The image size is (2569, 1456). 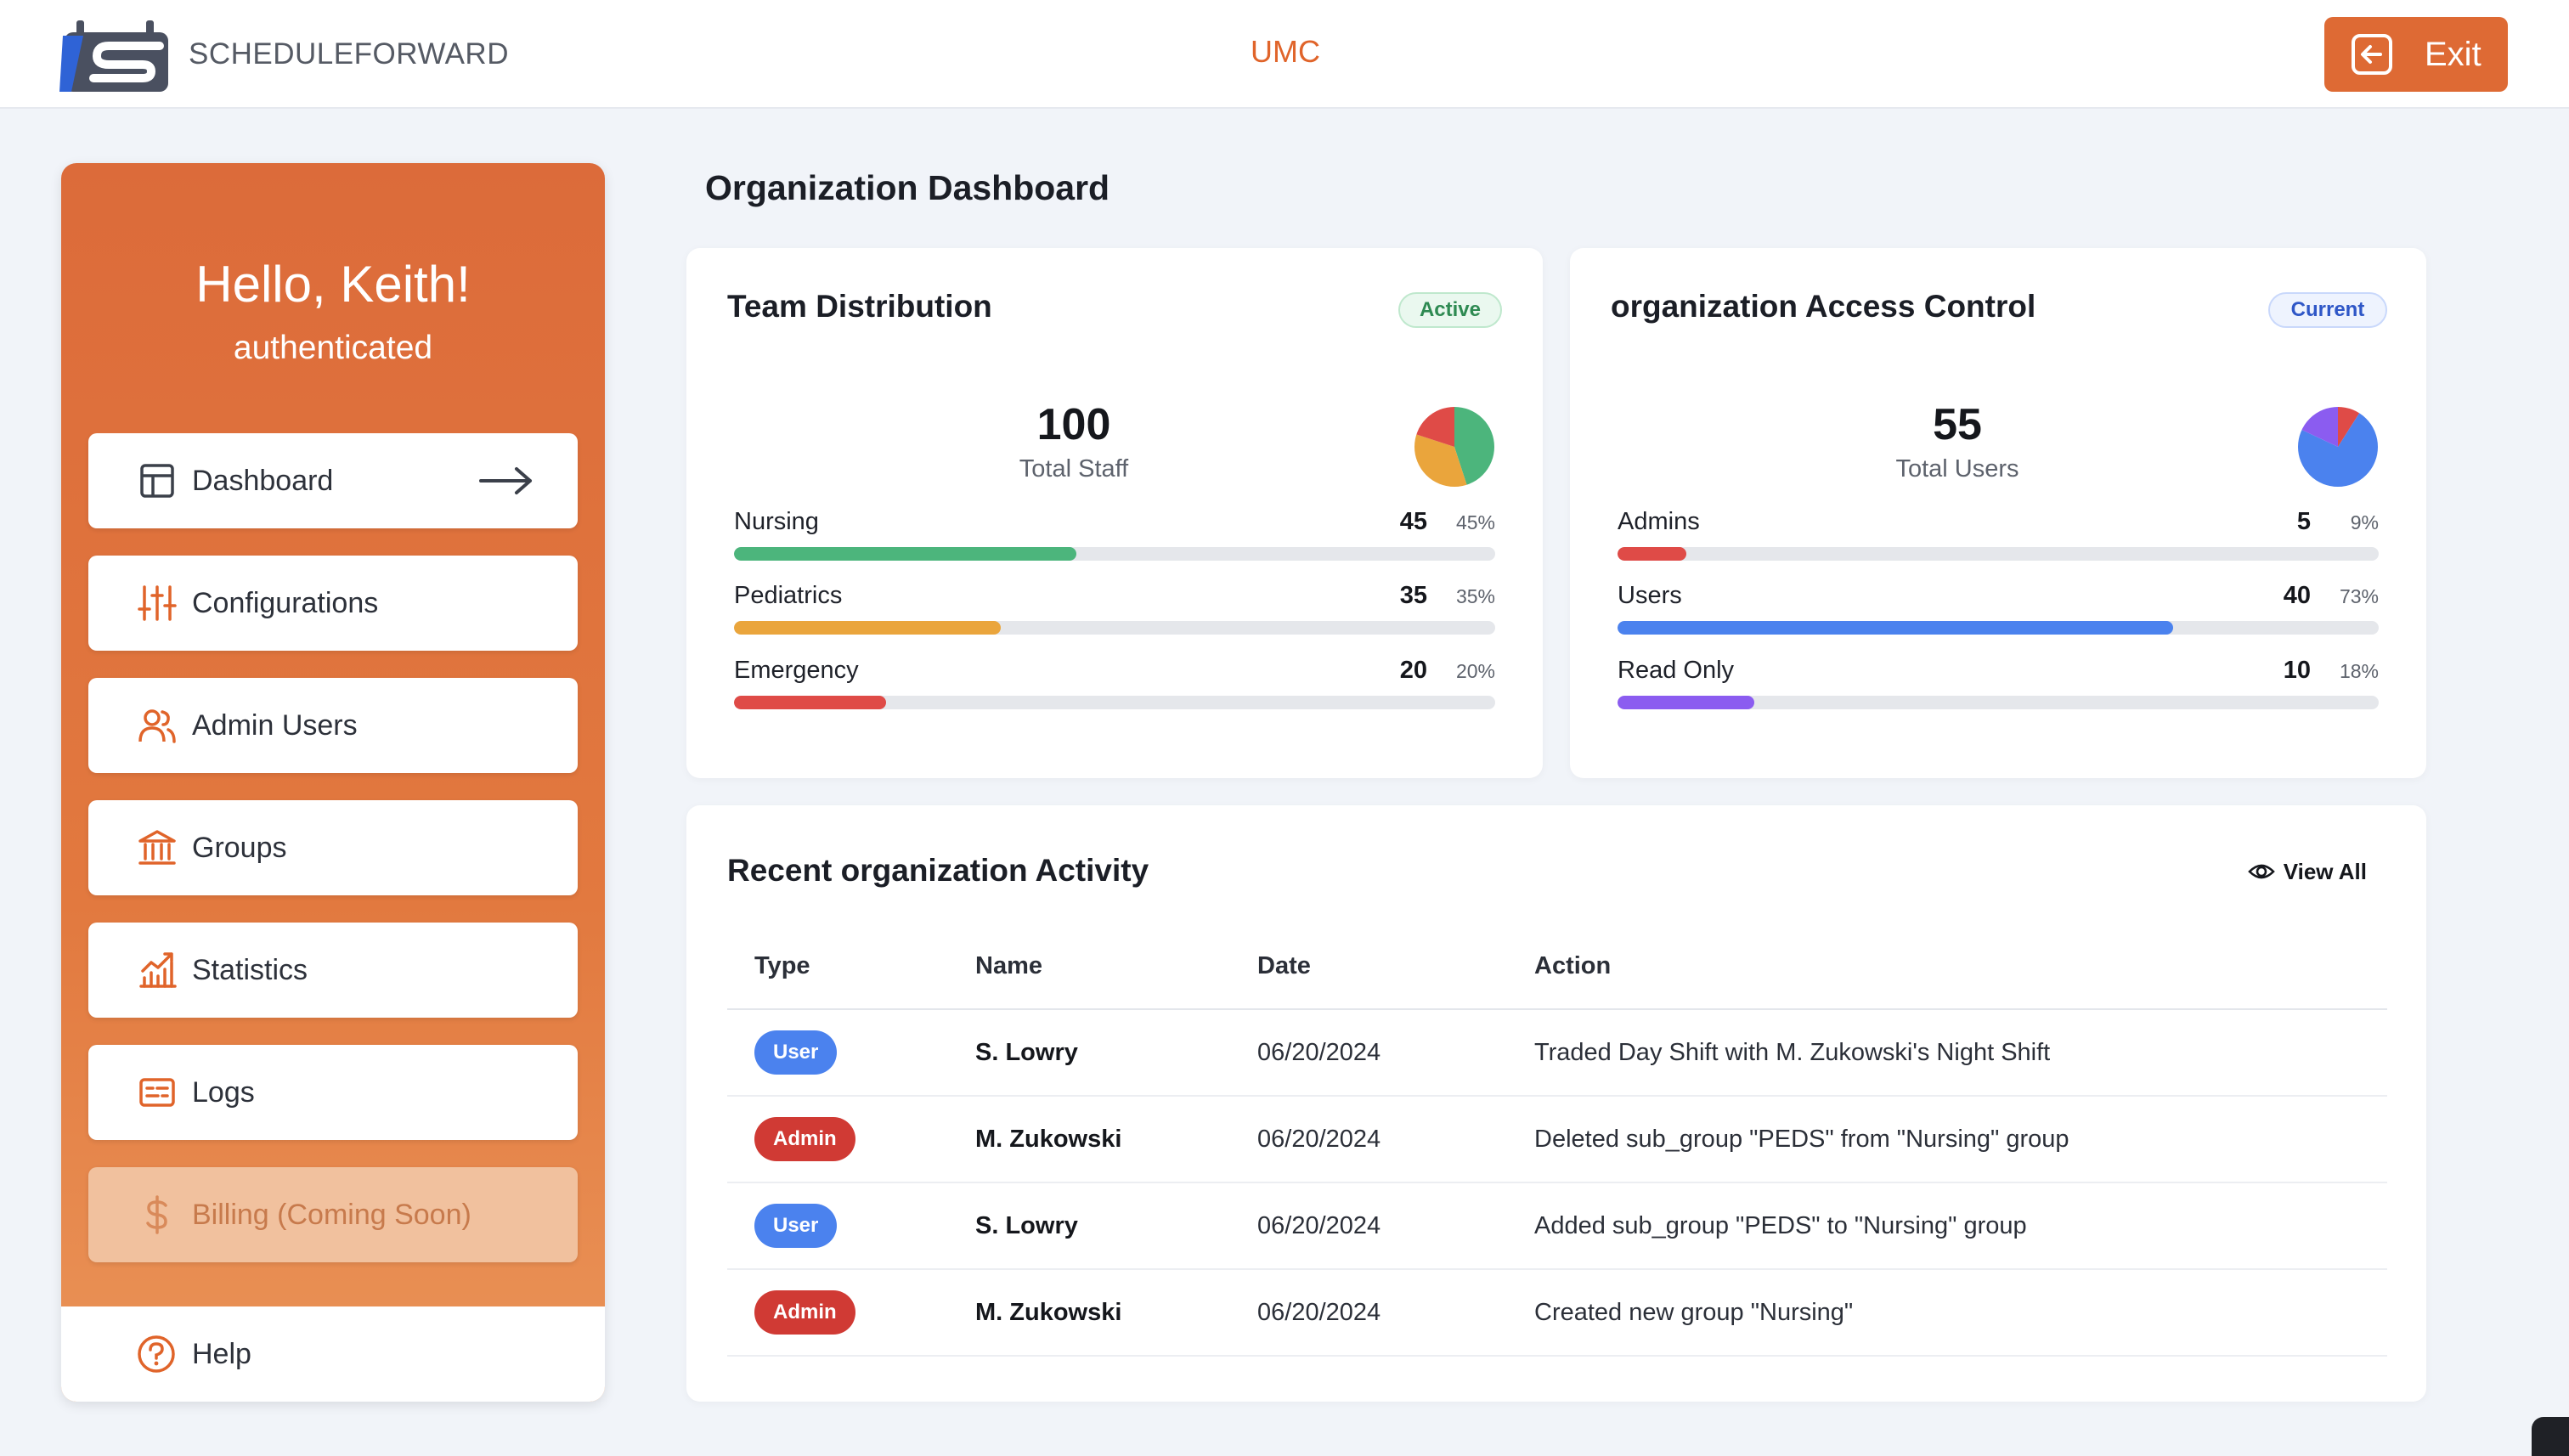 I want to click on pie-slice-emergency, so click(x=1435, y=426).